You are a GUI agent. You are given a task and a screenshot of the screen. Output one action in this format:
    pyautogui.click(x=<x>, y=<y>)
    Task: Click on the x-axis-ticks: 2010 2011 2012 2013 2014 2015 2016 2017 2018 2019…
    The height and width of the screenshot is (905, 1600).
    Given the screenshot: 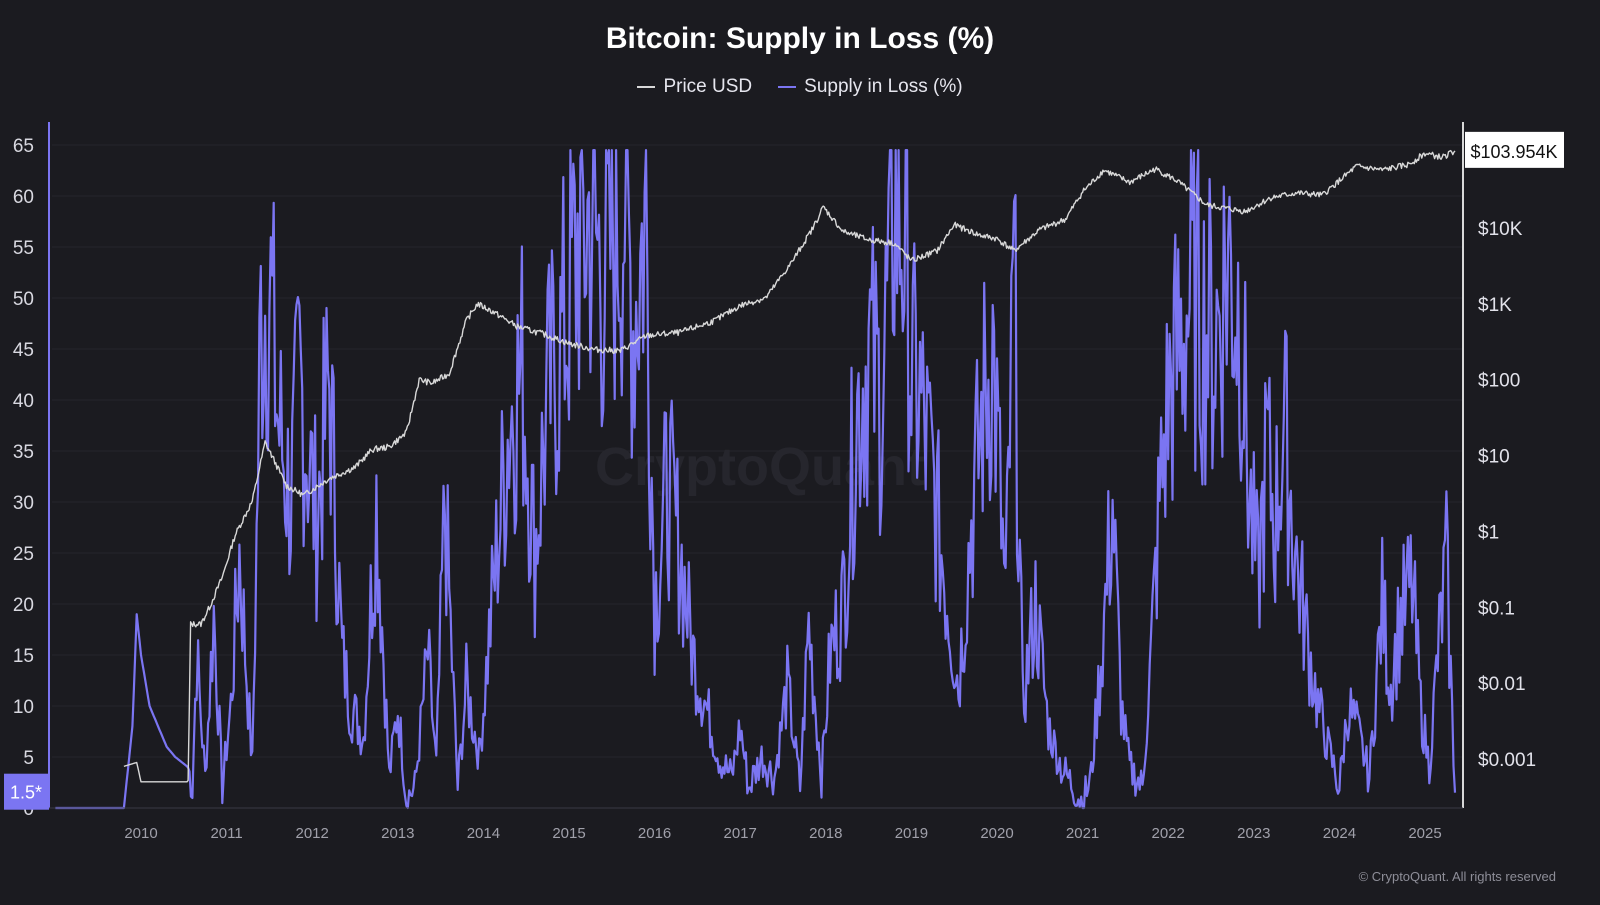 What is the action you would take?
    pyautogui.click(x=782, y=833)
    